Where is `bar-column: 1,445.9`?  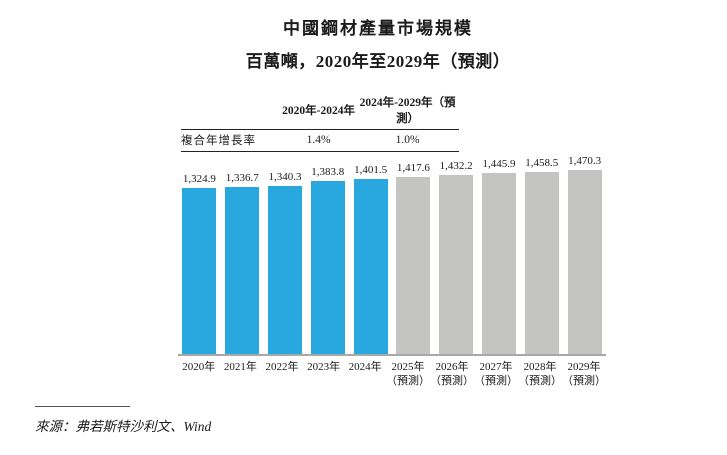
bar-column: 1,445.9 is located at coordinates (499, 256).